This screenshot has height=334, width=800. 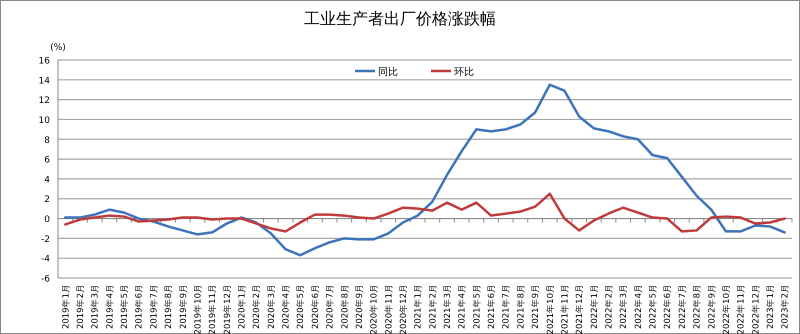 I want to click on x-tick-label: 2021年1月, so click(x=418, y=307).